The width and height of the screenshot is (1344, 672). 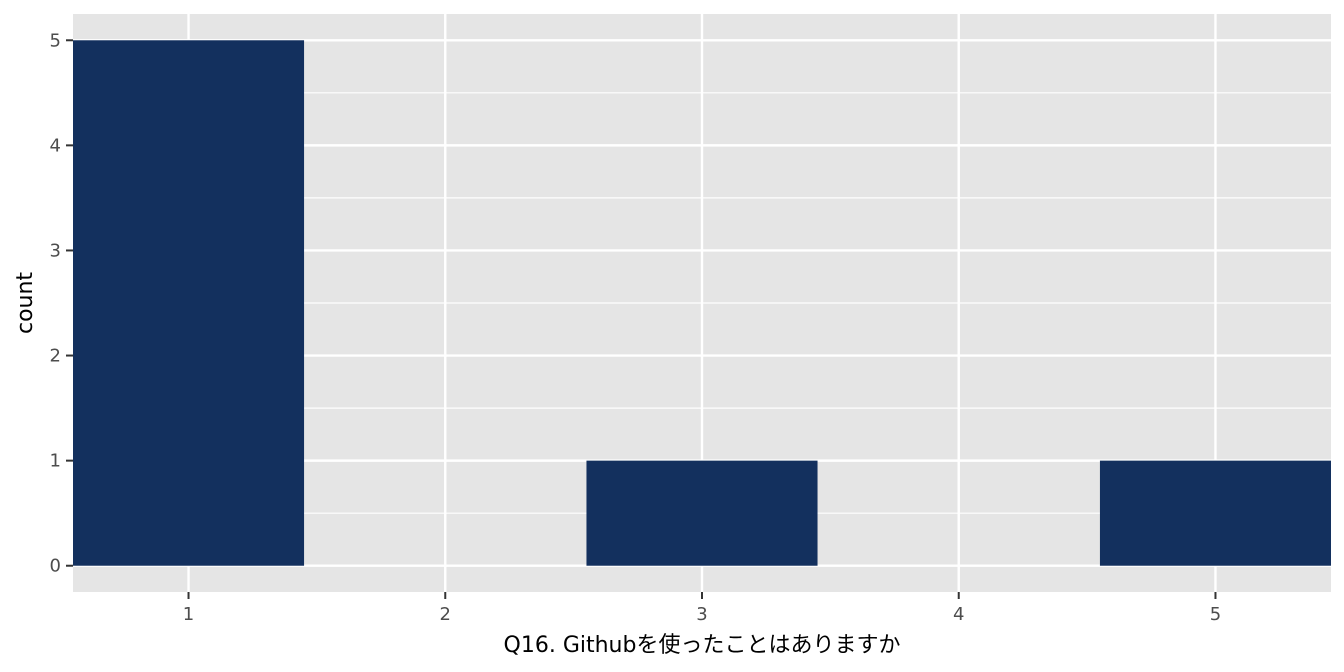 I want to click on y-tick-label: 3, so click(x=55, y=250).